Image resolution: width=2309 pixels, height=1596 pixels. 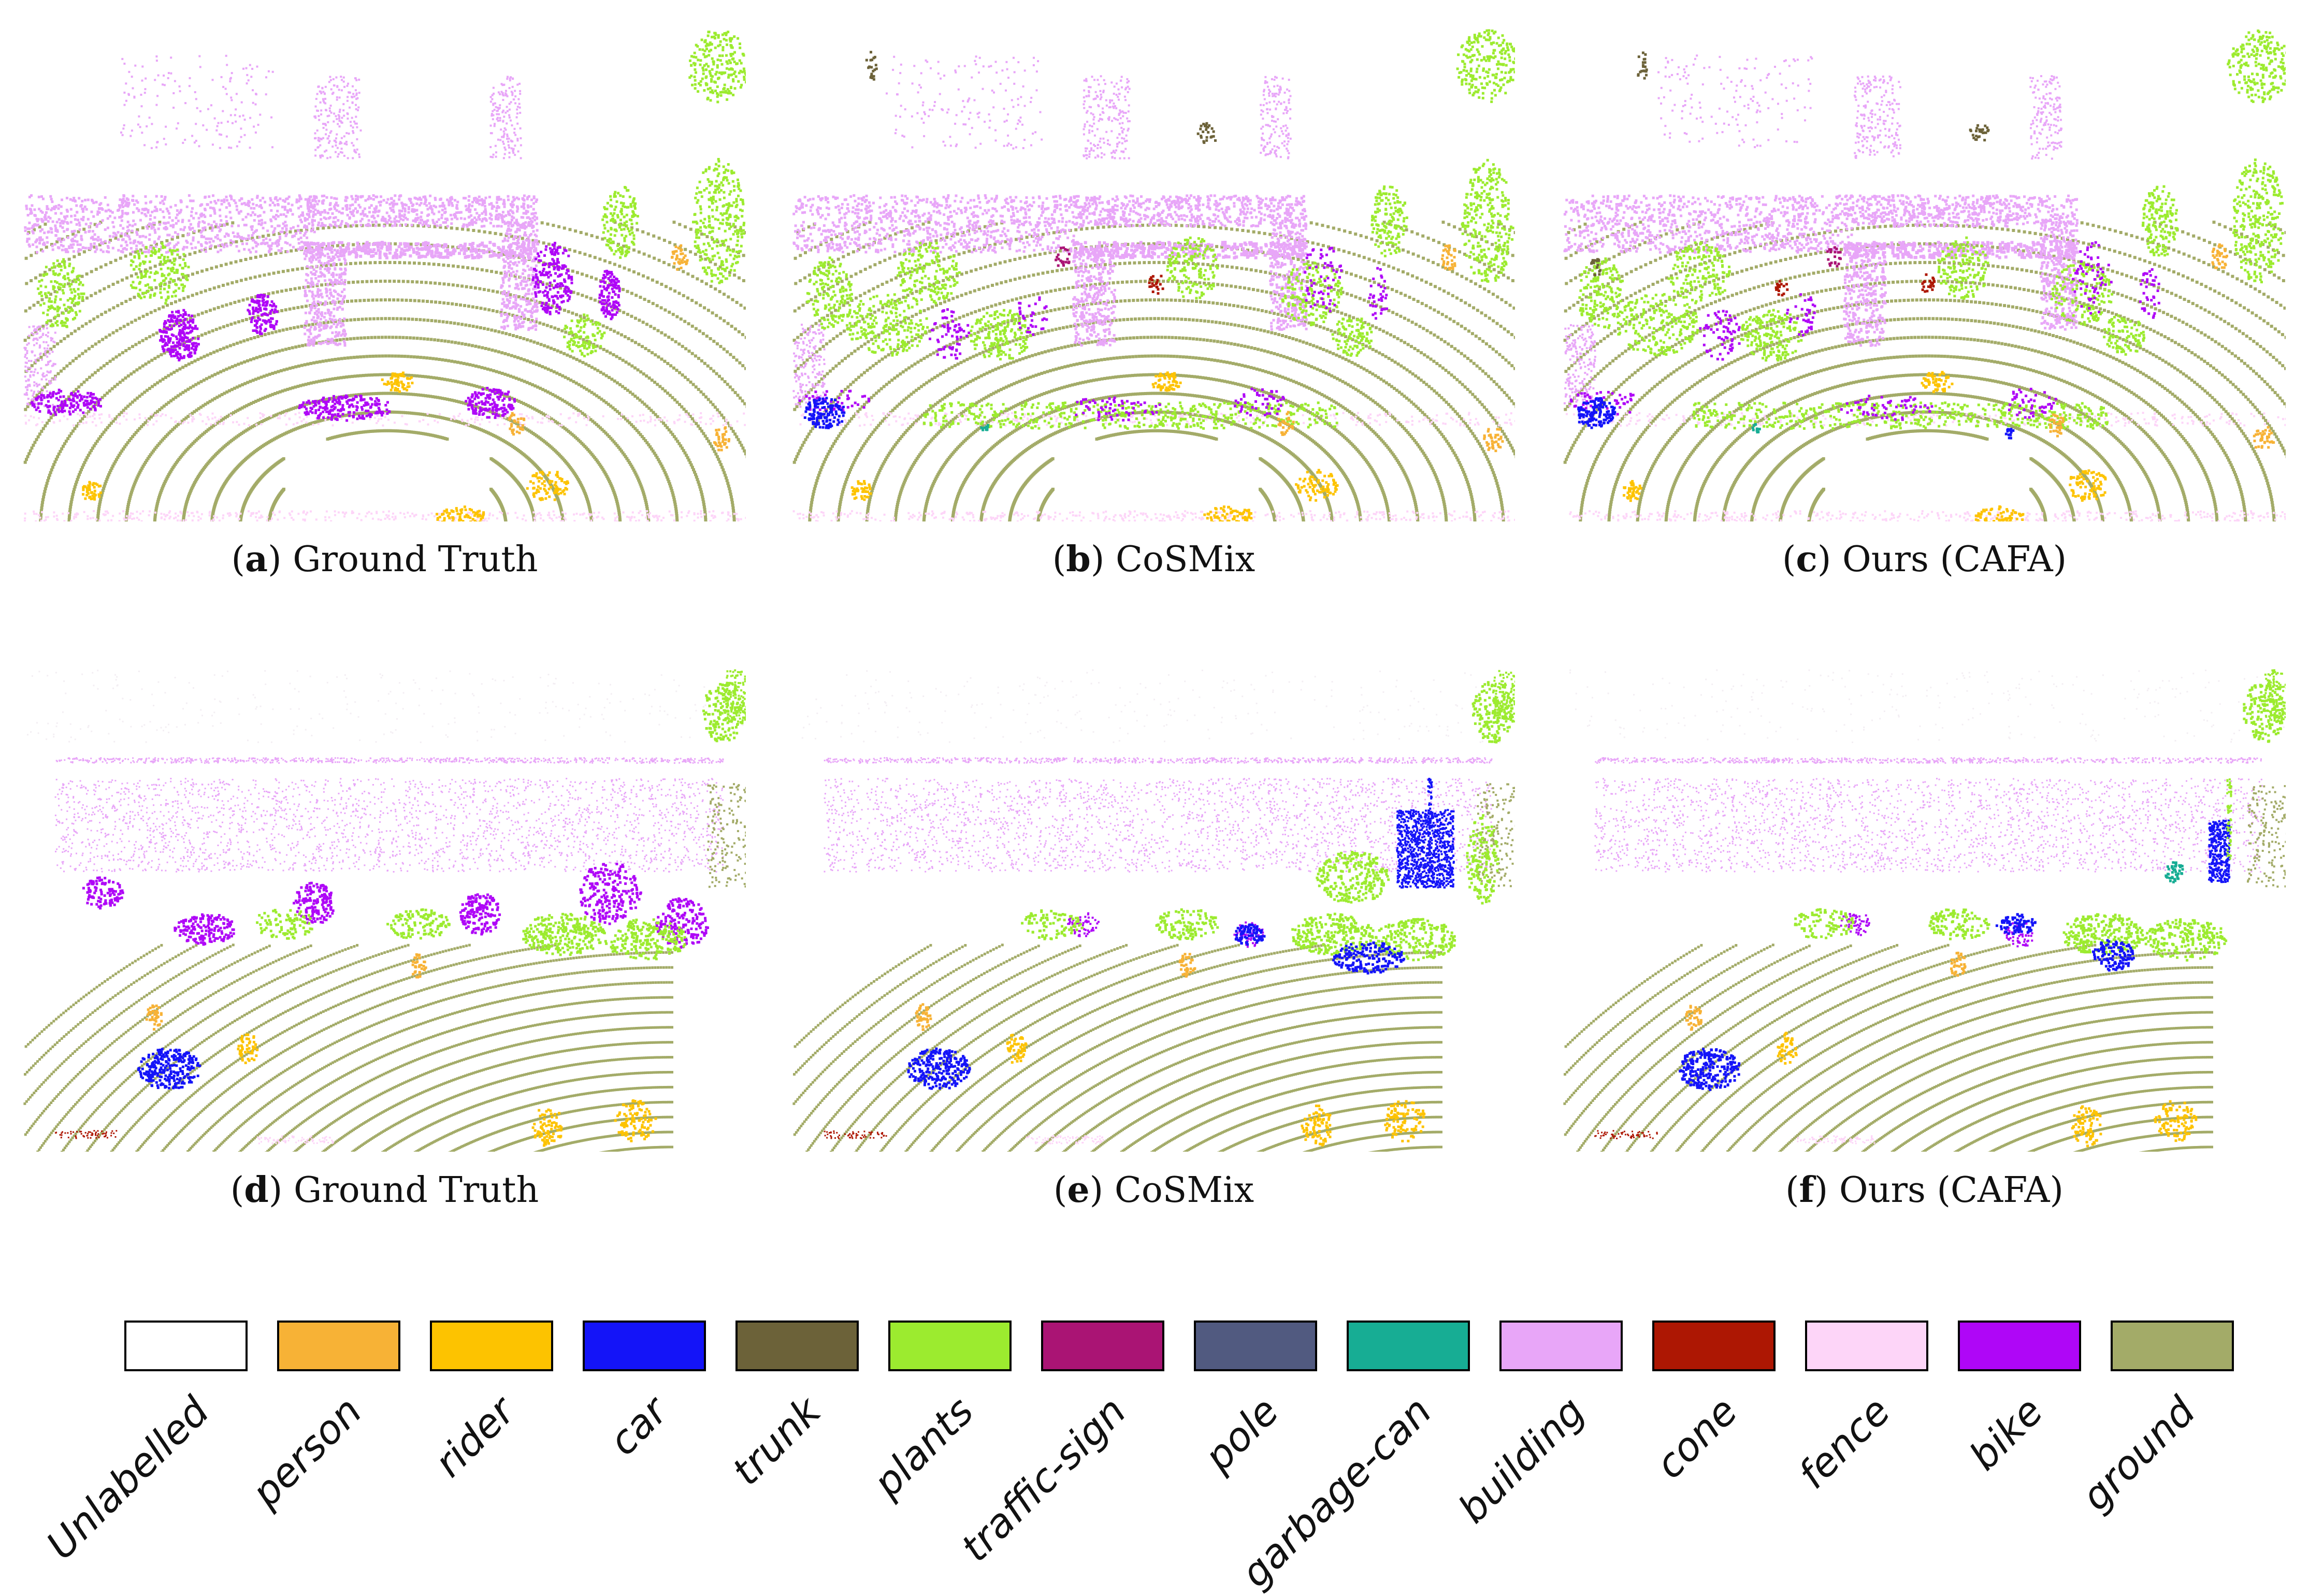 I want to click on legend-swatch-car, so click(x=644, y=1346).